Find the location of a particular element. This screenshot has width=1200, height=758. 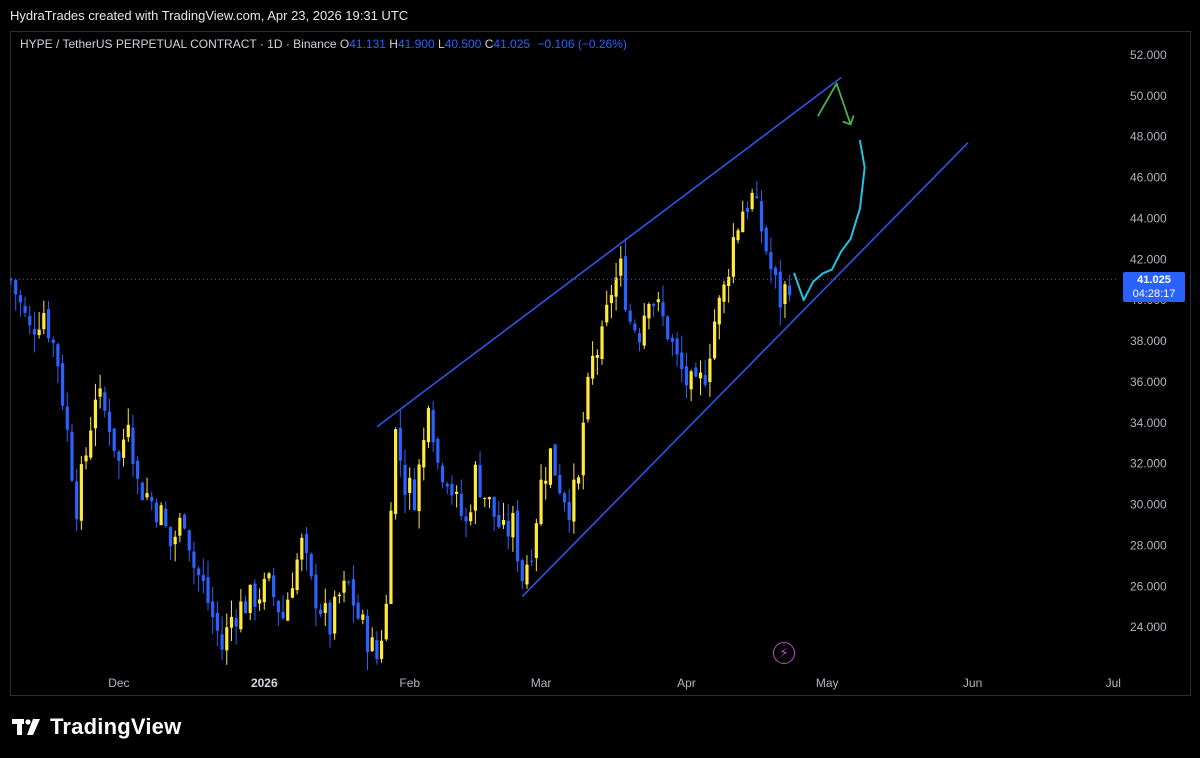

x-tick-label: Jul is located at coordinates (1113, 683).